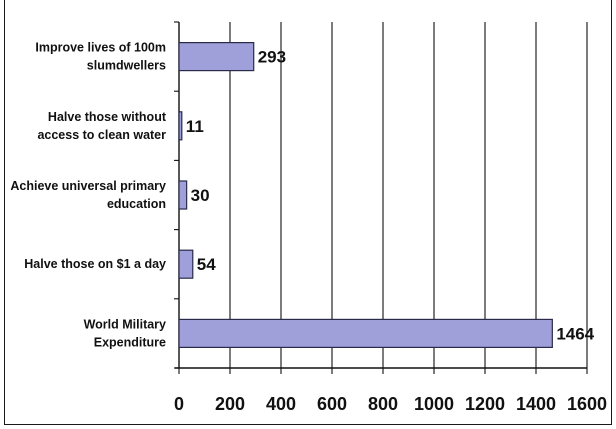 This screenshot has width=616, height=429. What do you see at coordinates (107, 117) in the screenshot?
I see `category-label-line: Halve those without` at bounding box center [107, 117].